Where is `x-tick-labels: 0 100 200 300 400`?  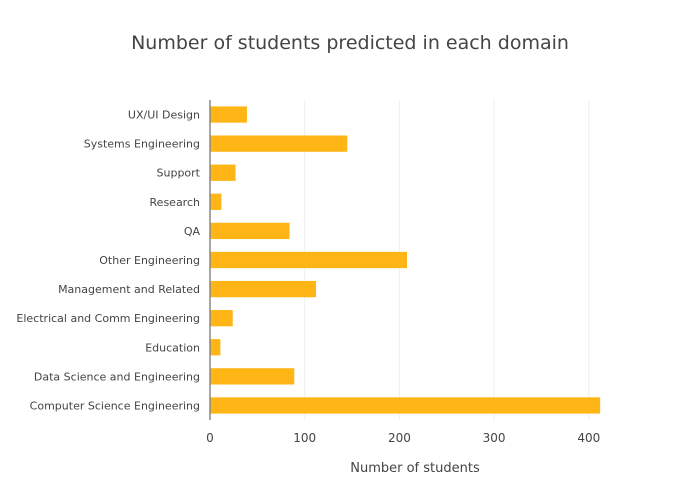
x-tick-labels: 0 100 200 300 400 is located at coordinates (403, 438).